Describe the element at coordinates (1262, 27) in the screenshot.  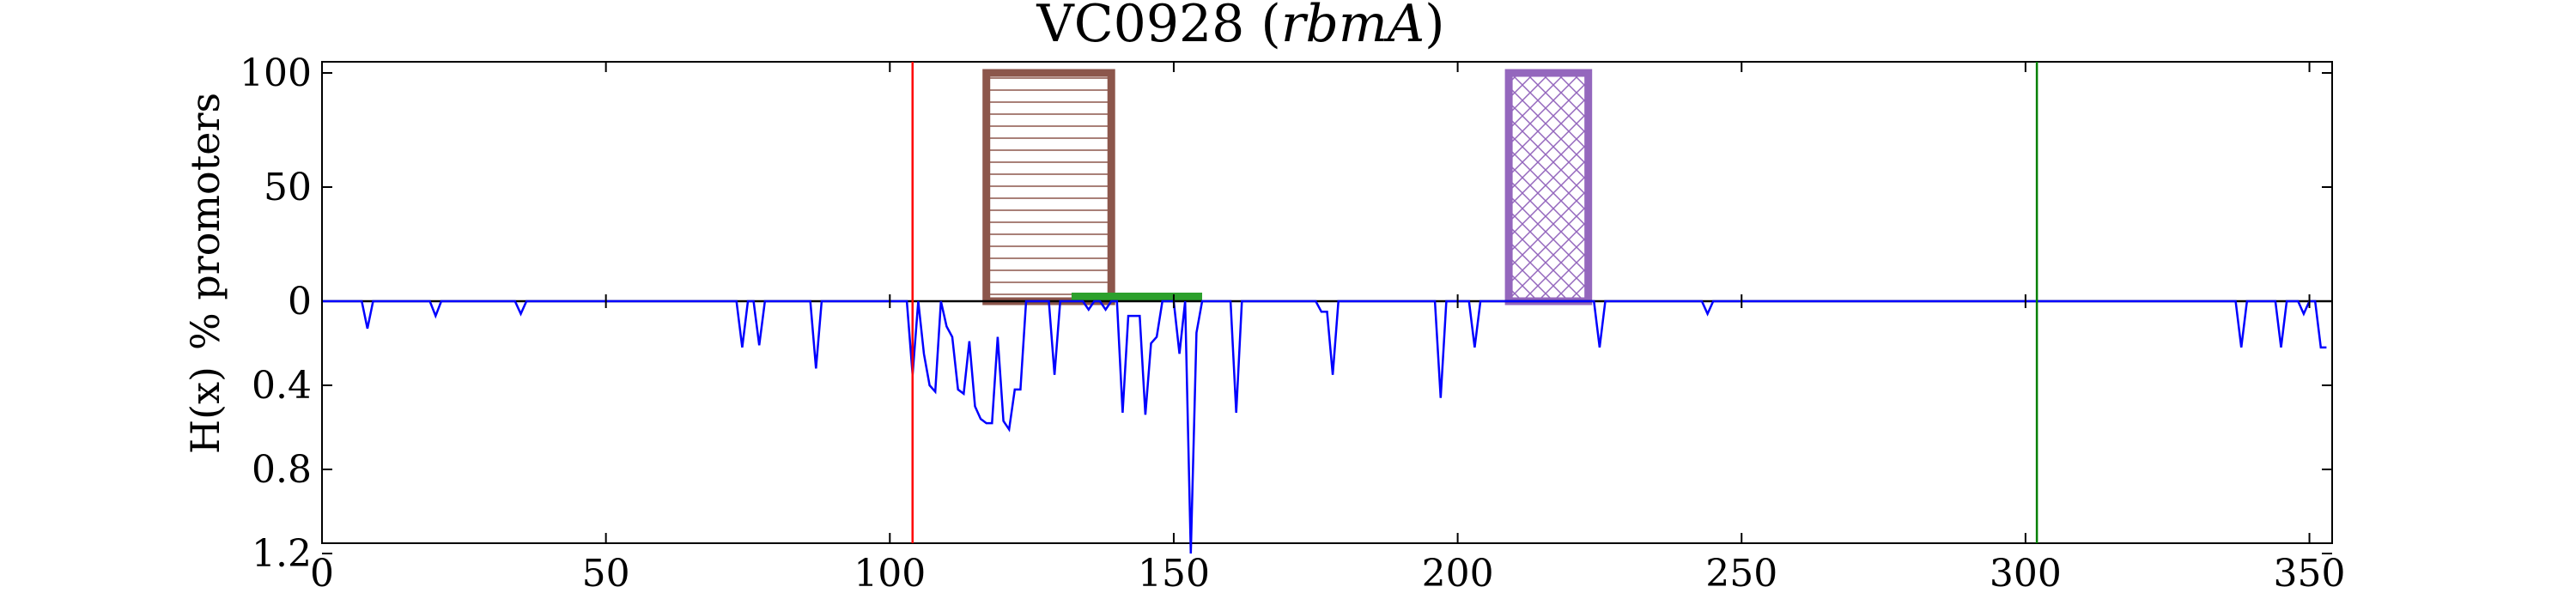
I see `title-paren-open: (` at that location.